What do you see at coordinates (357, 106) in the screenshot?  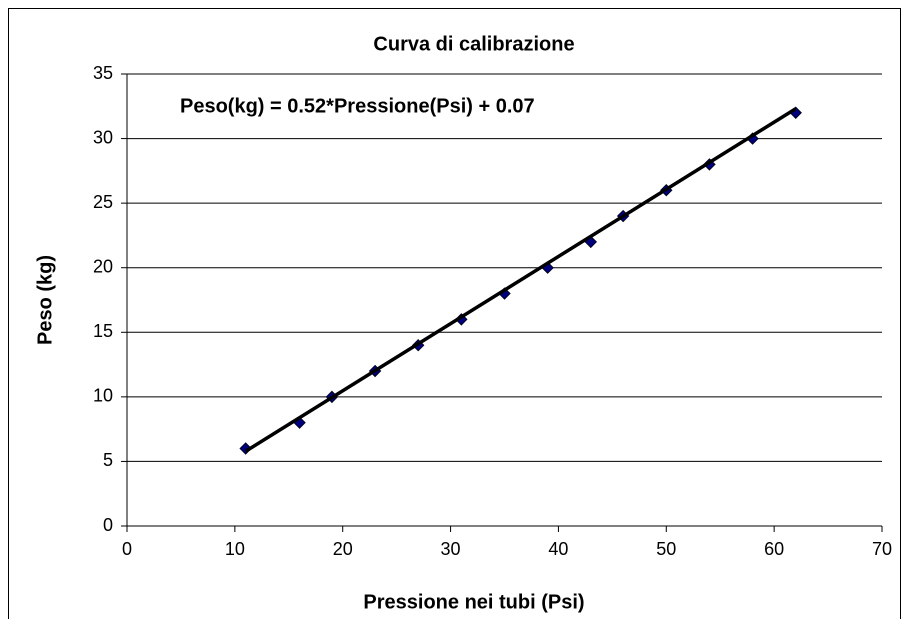 I see `equation: Peso(kg) = 0.52*Pressione(Psi) + 0.07` at bounding box center [357, 106].